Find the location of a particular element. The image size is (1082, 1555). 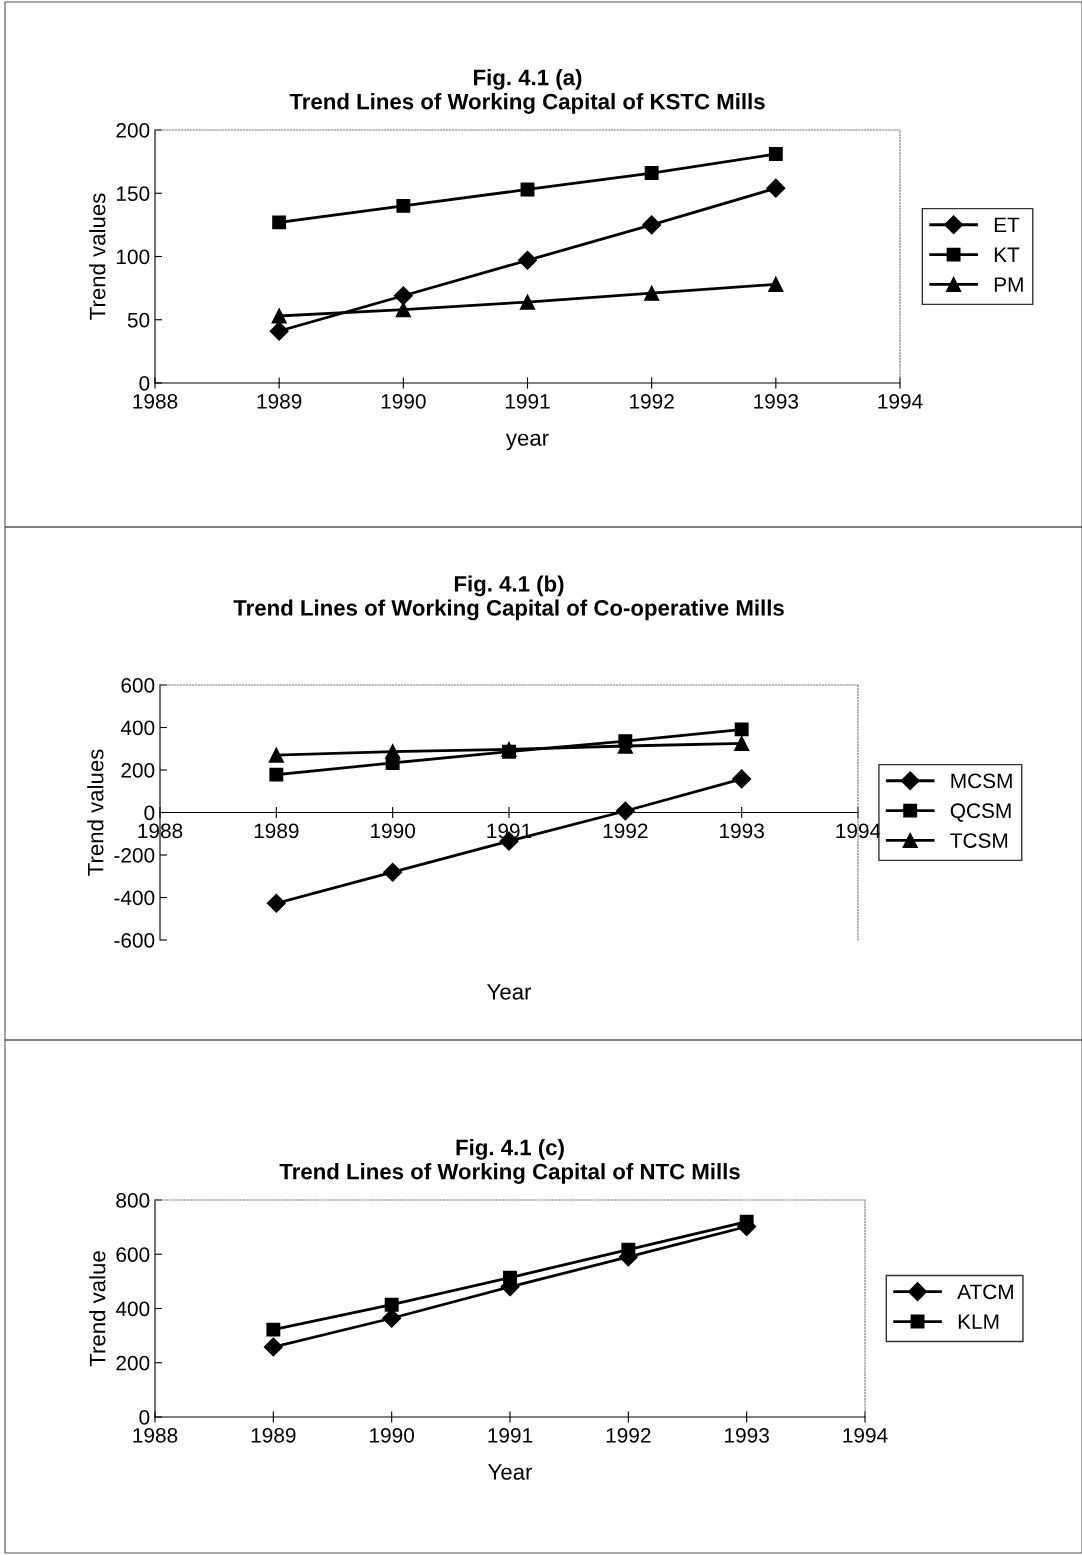

legend-label: MCSM is located at coordinates (981, 781).